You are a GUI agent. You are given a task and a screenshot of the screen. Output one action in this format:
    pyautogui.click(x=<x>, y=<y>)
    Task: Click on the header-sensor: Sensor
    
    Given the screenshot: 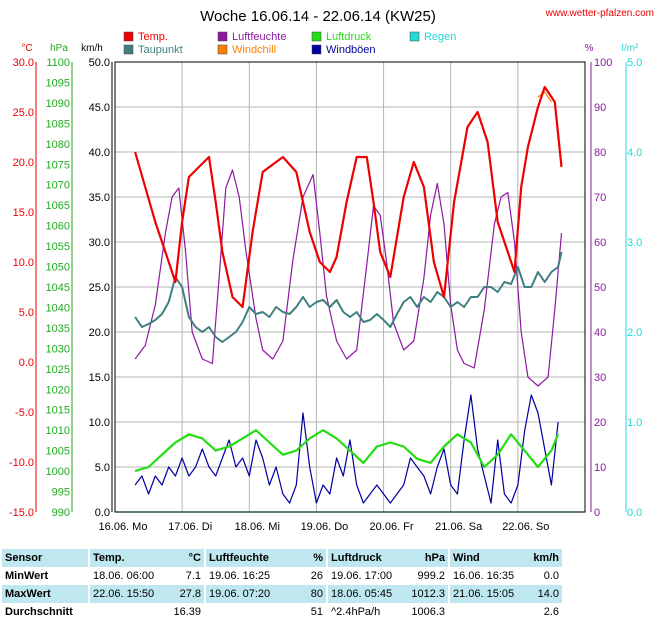 What is the action you would take?
    pyautogui.click(x=45, y=558)
    